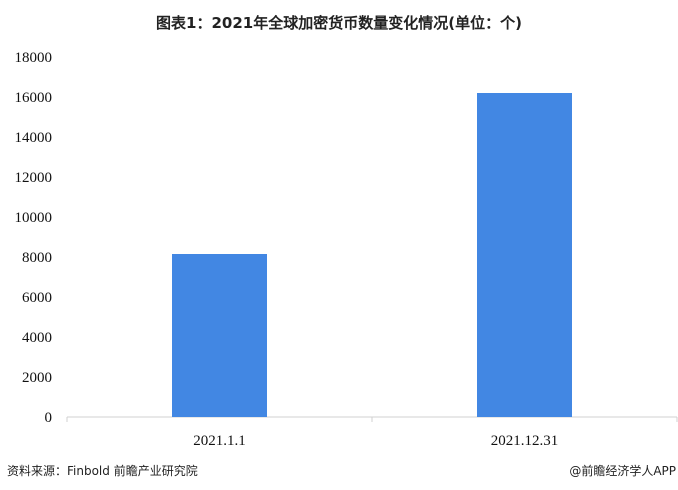  What do you see at coordinates (37, 338) in the screenshot?
I see `y-tick-label: 4000` at bounding box center [37, 338].